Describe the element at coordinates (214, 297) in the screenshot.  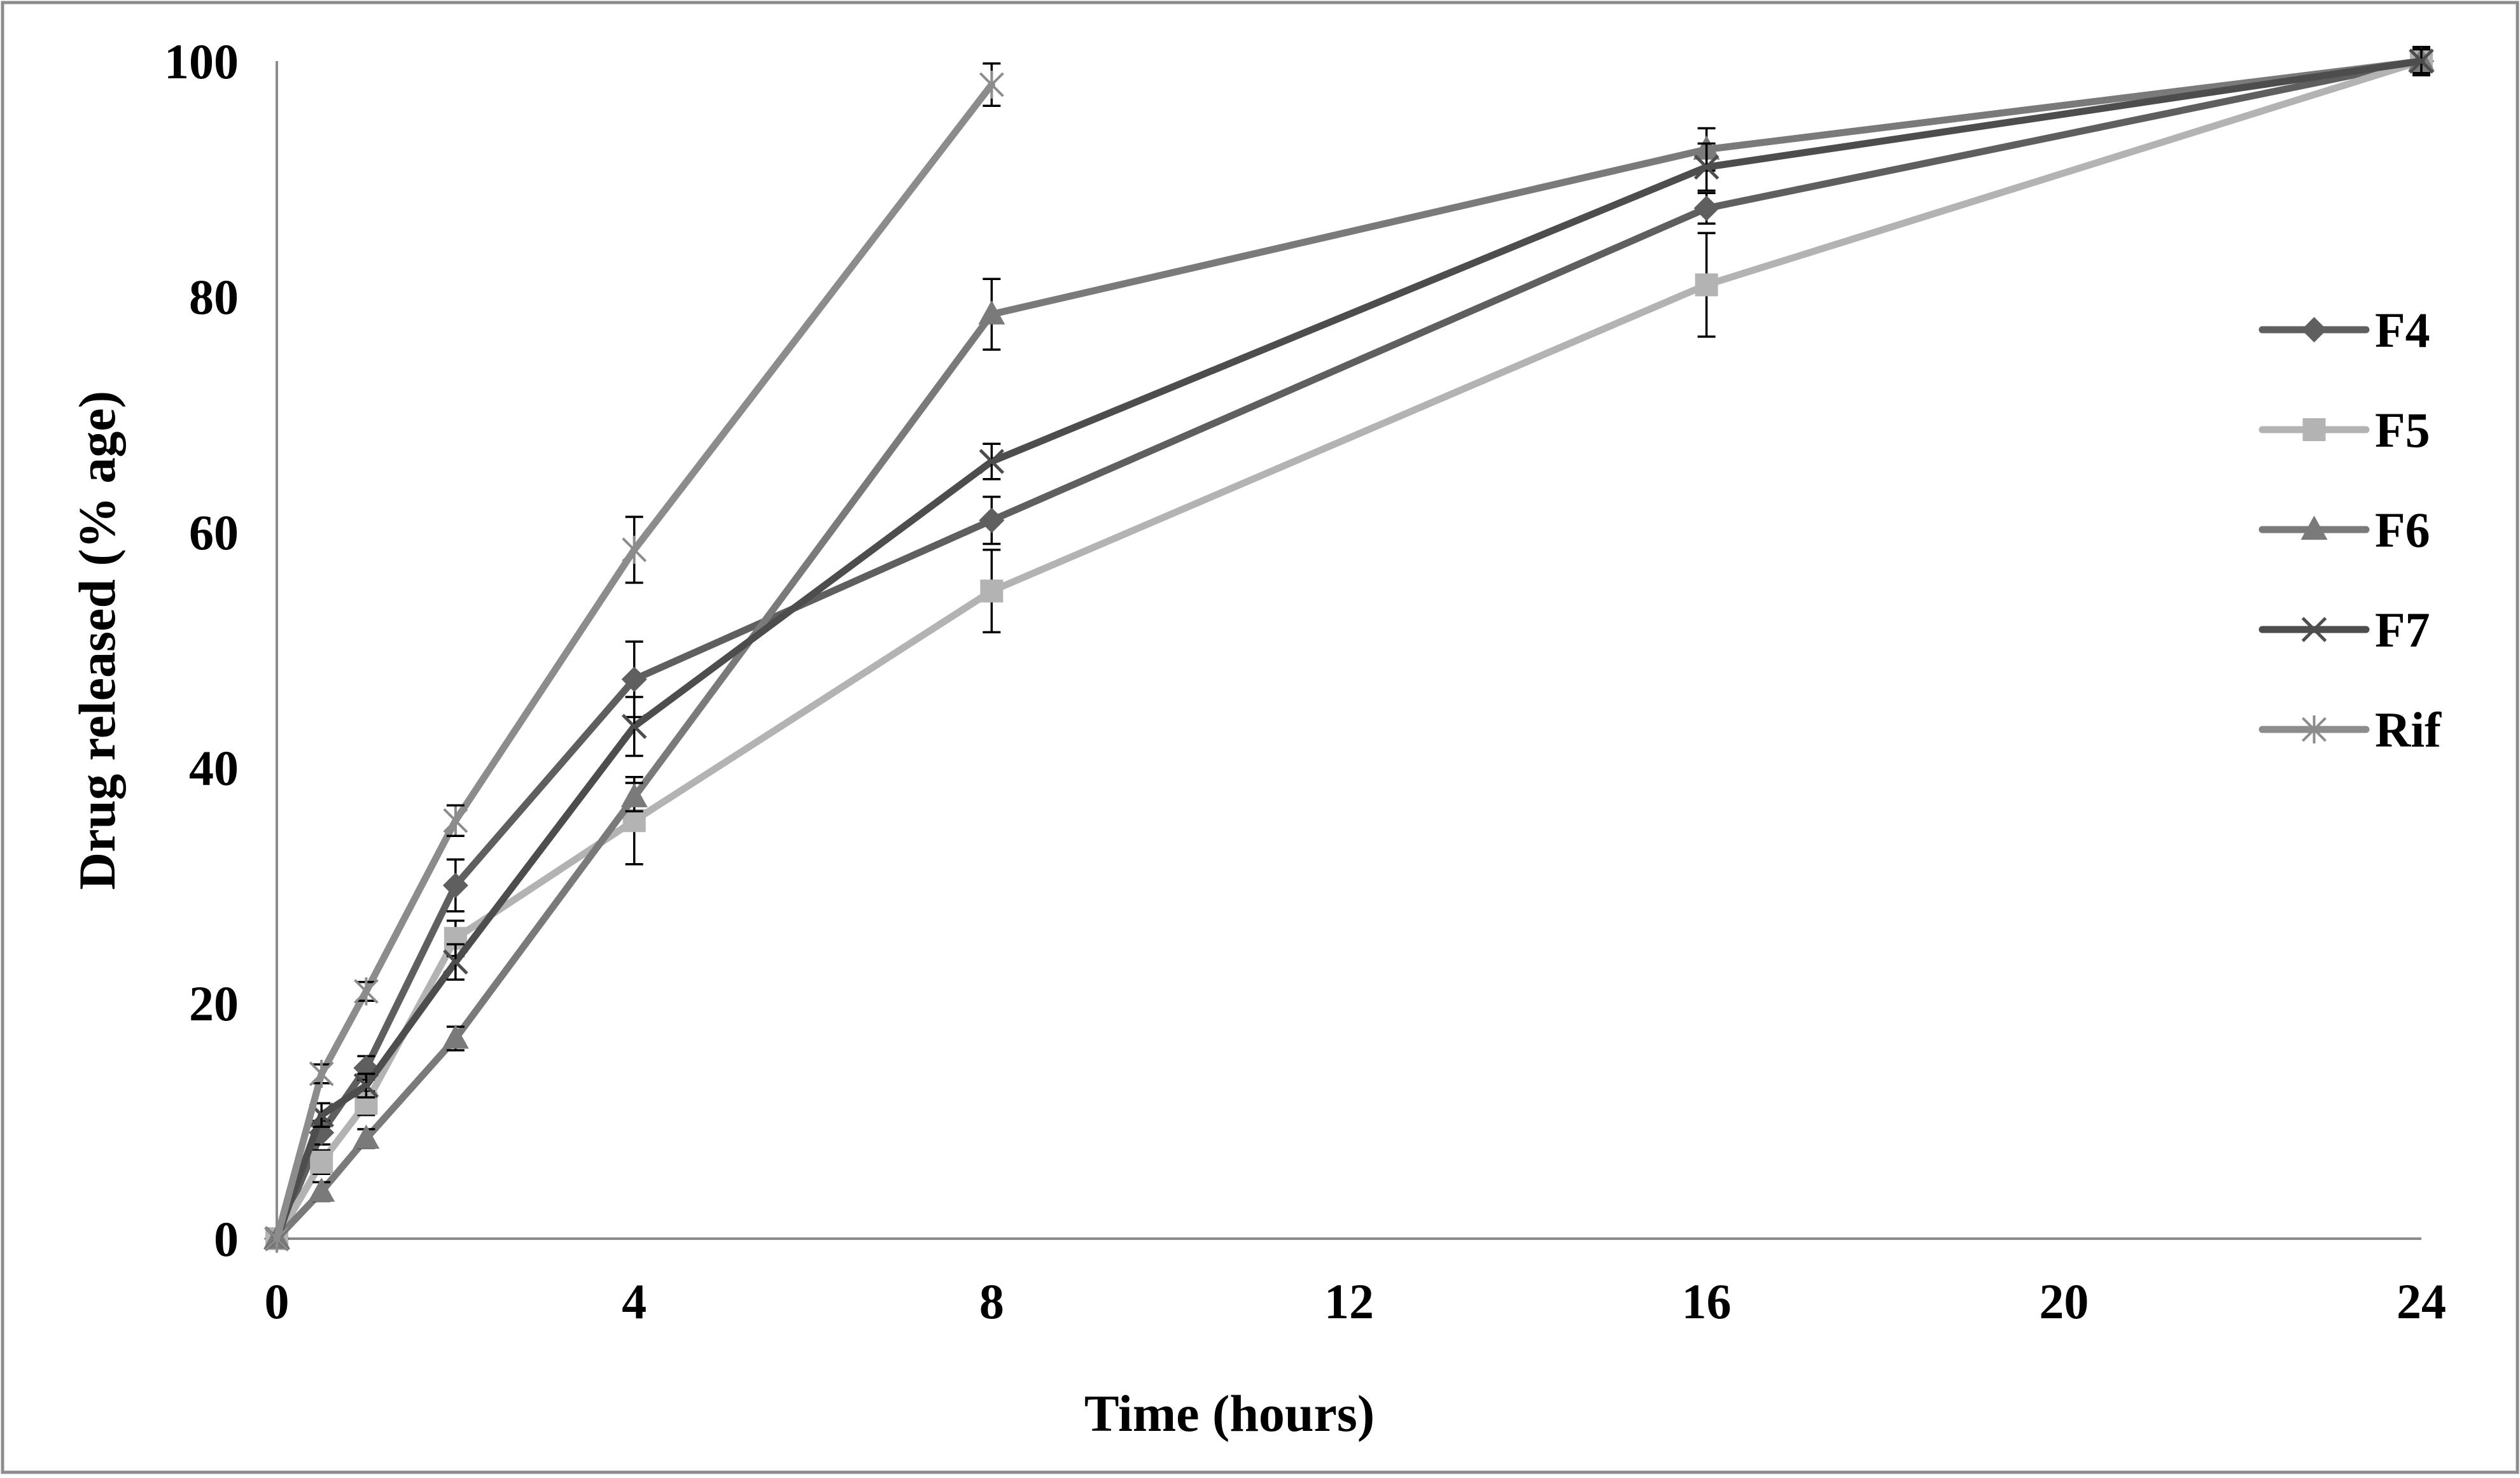
I see `y-tick-label: 80` at that location.